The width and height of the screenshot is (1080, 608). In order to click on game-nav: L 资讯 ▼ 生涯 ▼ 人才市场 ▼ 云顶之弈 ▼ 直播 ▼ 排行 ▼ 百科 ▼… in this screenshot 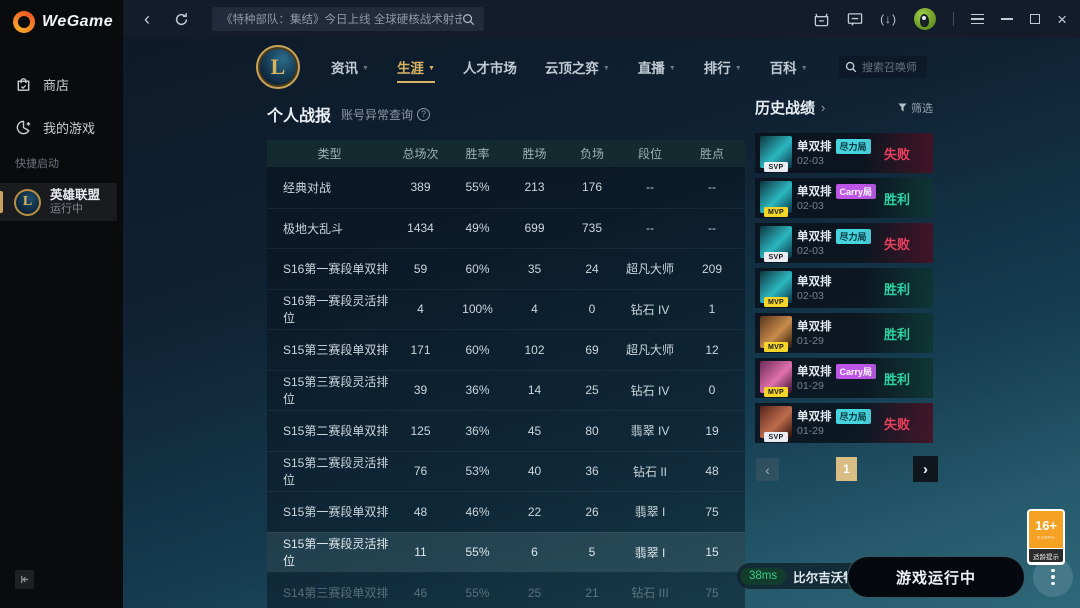, I will do `click(601, 67)`.